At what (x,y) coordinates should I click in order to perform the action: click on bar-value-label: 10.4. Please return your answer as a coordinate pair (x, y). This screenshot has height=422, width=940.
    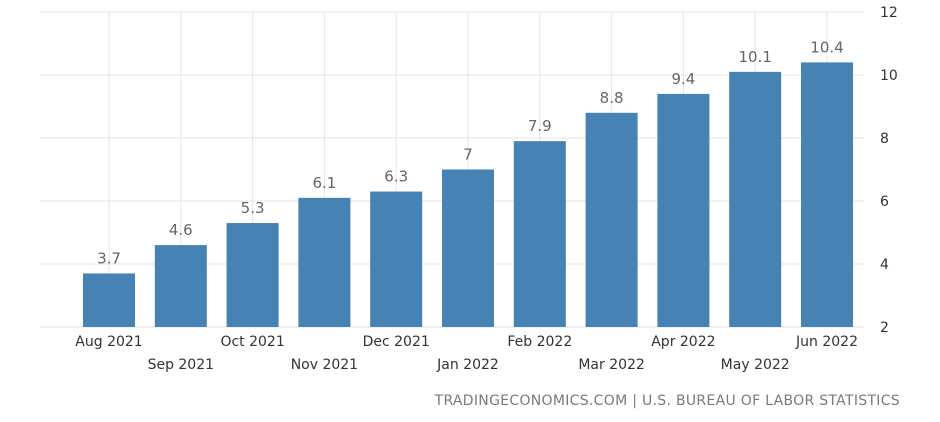
    Looking at the image, I should click on (826, 47).